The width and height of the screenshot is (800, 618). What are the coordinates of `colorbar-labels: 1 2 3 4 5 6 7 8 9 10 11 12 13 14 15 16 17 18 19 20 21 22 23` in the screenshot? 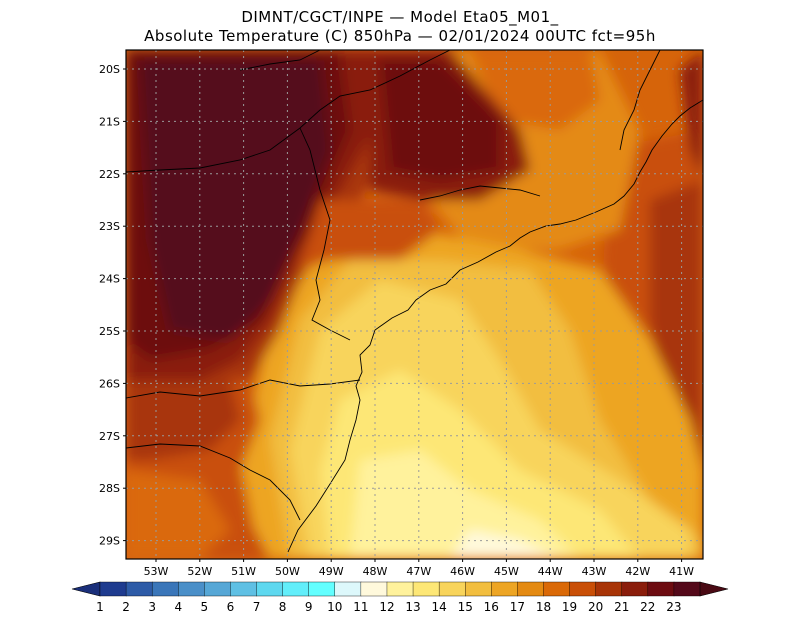 It's located at (388, 607).